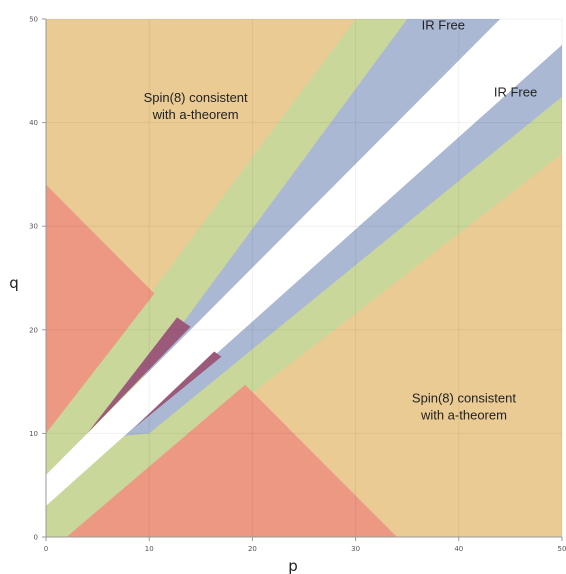  I want to click on y-tick-label: 10, so click(33, 434).